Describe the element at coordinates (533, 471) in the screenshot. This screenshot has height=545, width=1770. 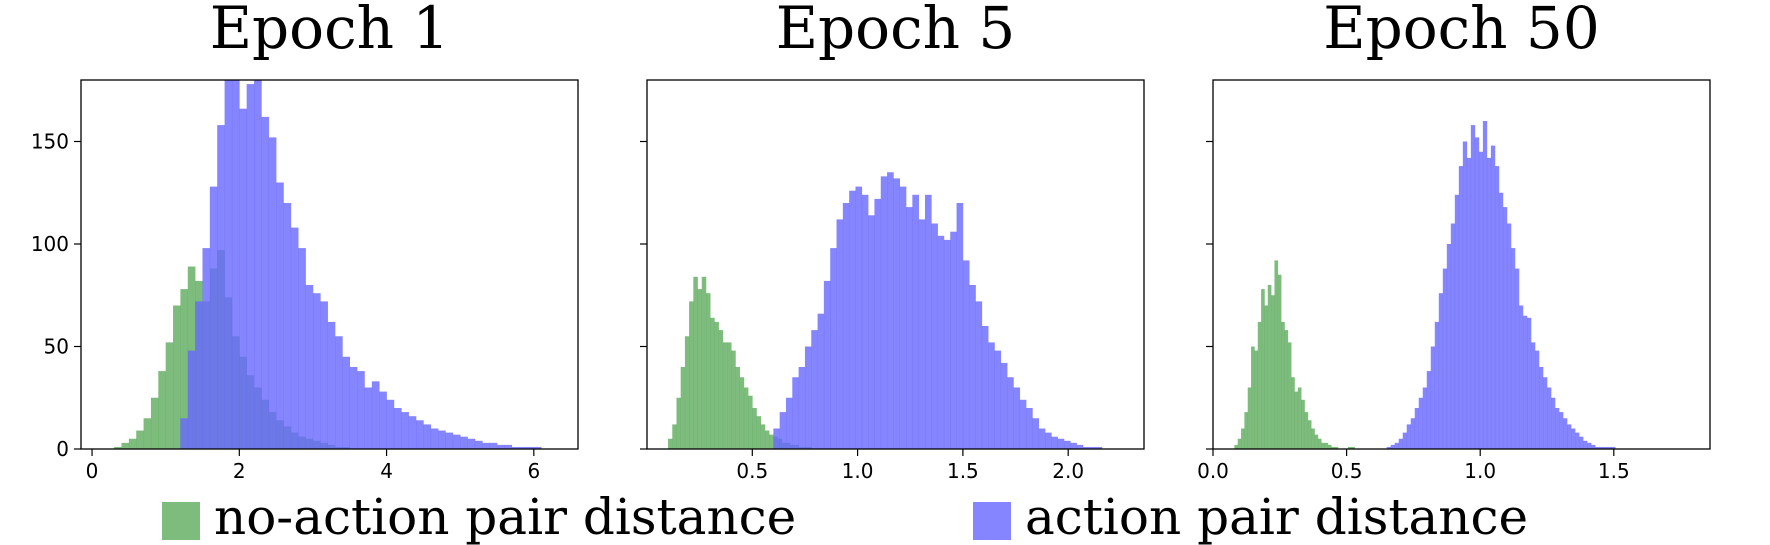
I see `x-tick-label: 6` at that location.